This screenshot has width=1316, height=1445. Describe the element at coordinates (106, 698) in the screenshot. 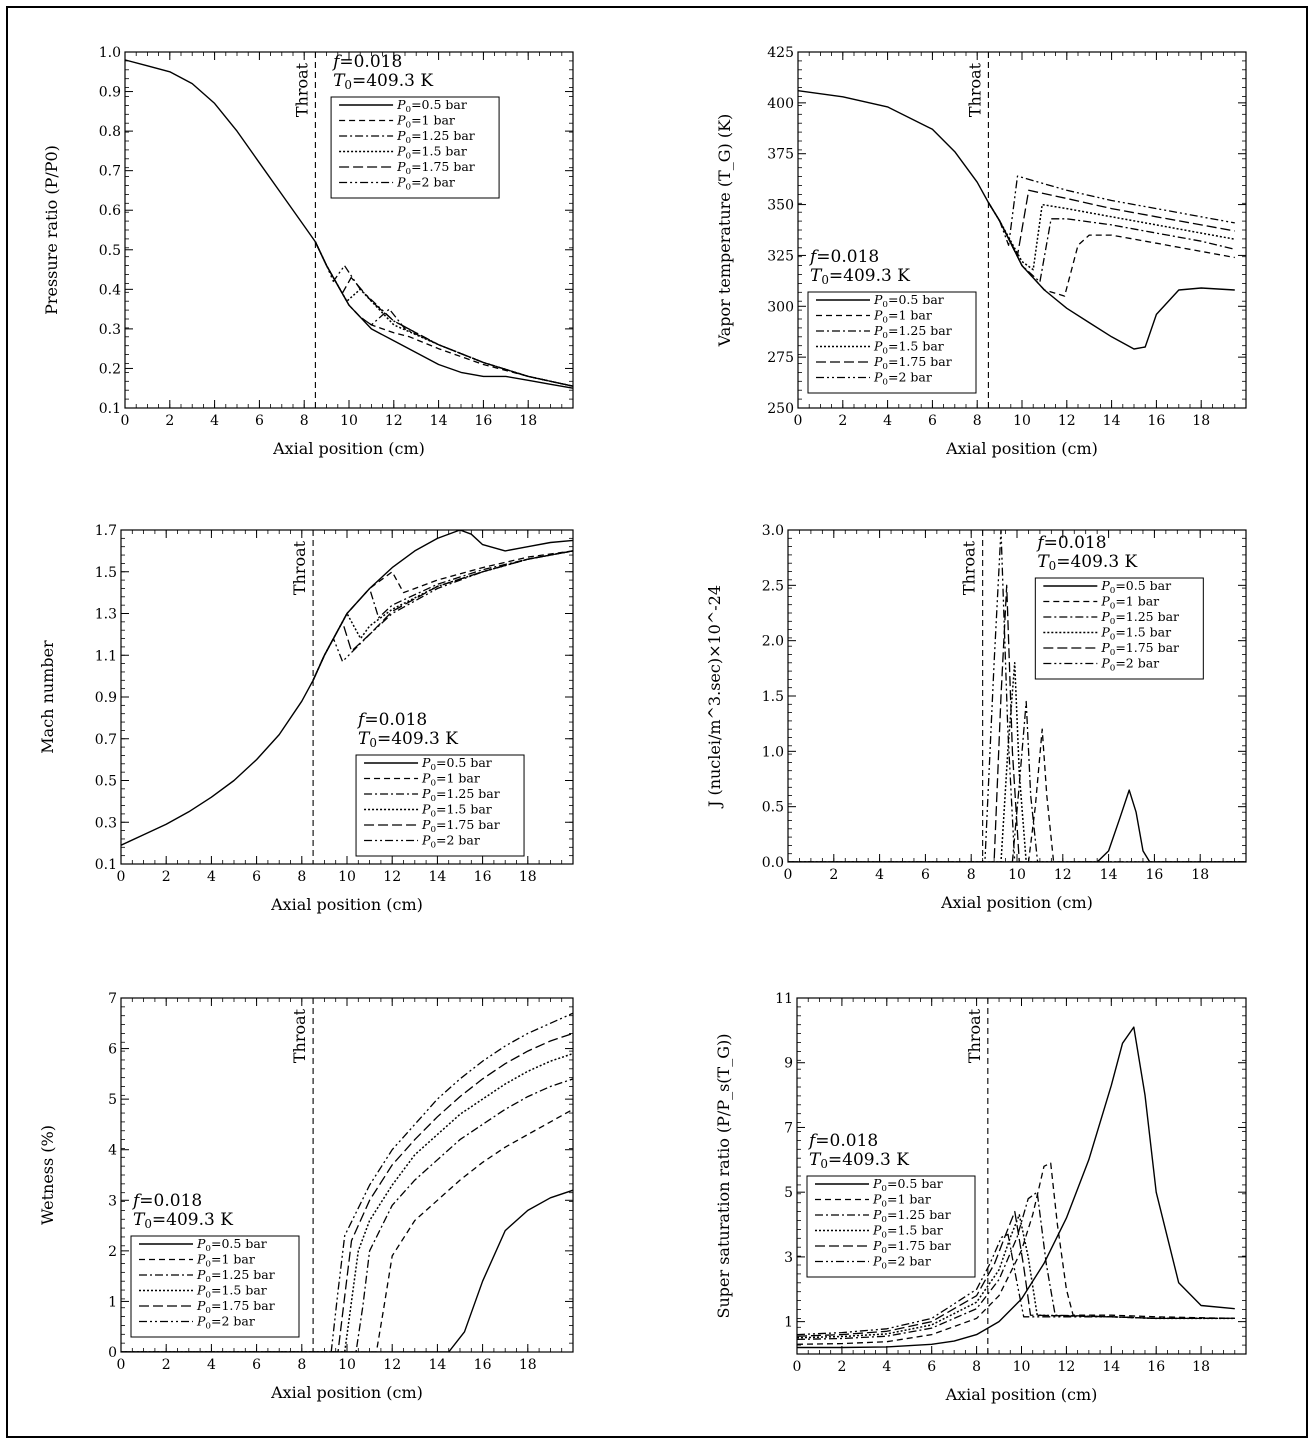

I see `y-tick-label: 0.9` at that location.